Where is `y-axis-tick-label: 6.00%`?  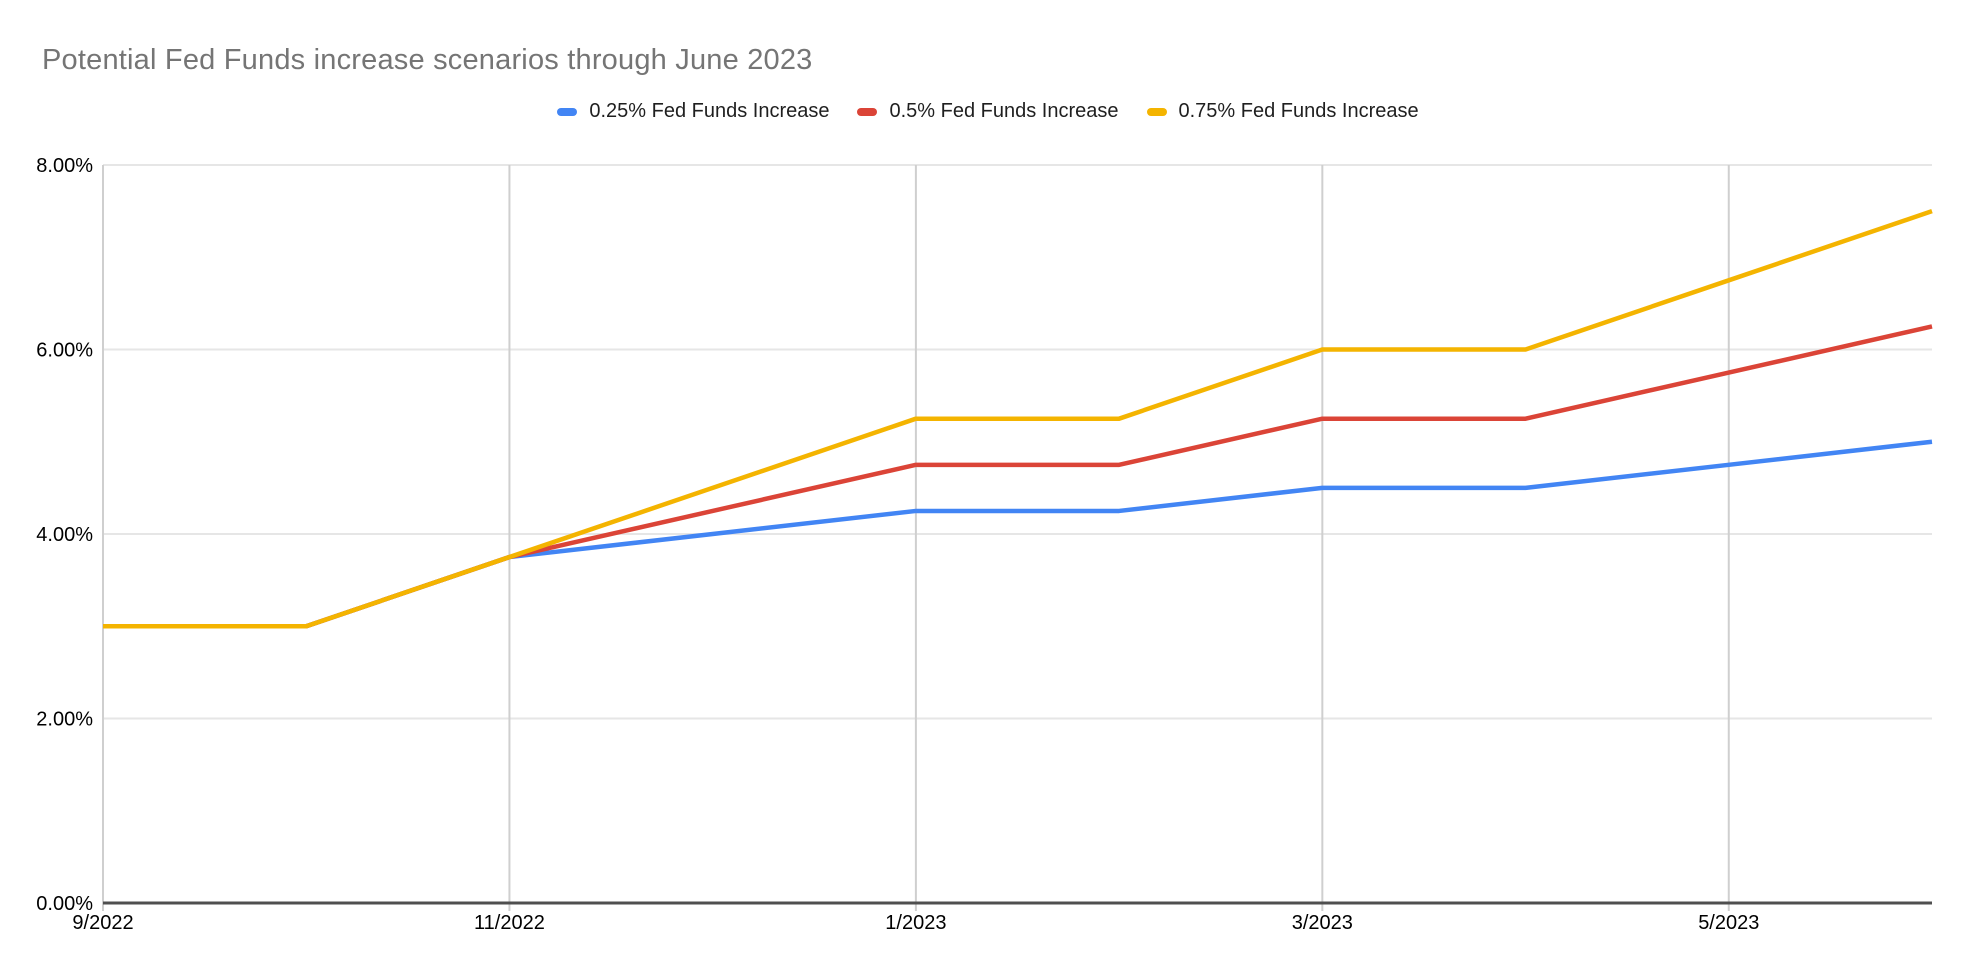 y-axis-tick-label: 6.00% is located at coordinates (64, 351).